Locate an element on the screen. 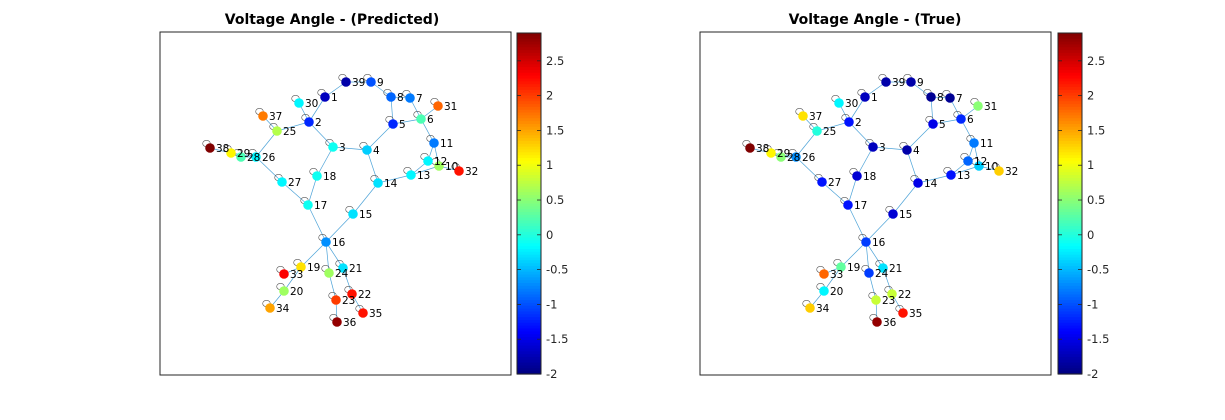  node-label-34: 34 is located at coordinates (823, 309).